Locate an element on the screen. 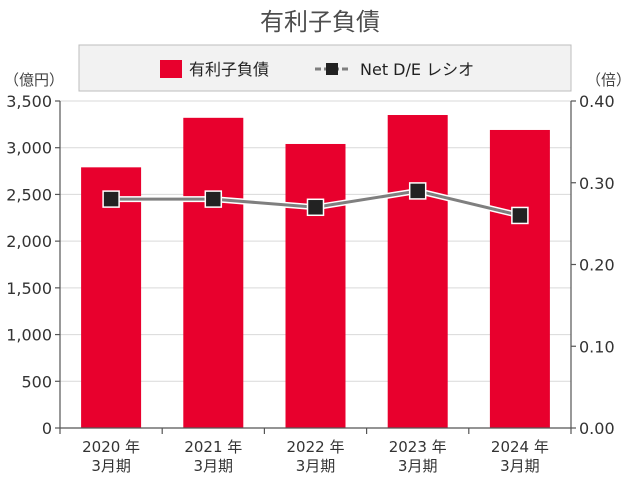 The width and height of the screenshot is (640, 480). right-tick-label-1: 0.10 is located at coordinates (597, 346).